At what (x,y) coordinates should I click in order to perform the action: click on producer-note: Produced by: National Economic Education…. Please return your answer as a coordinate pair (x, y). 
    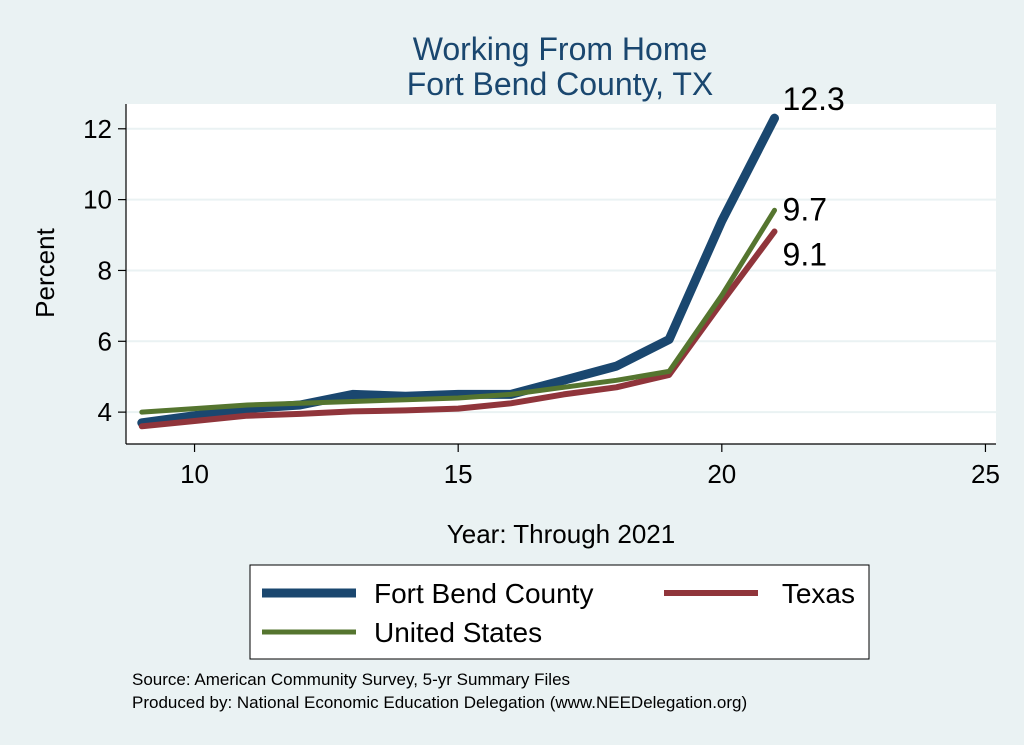
    Looking at the image, I should click on (439, 702).